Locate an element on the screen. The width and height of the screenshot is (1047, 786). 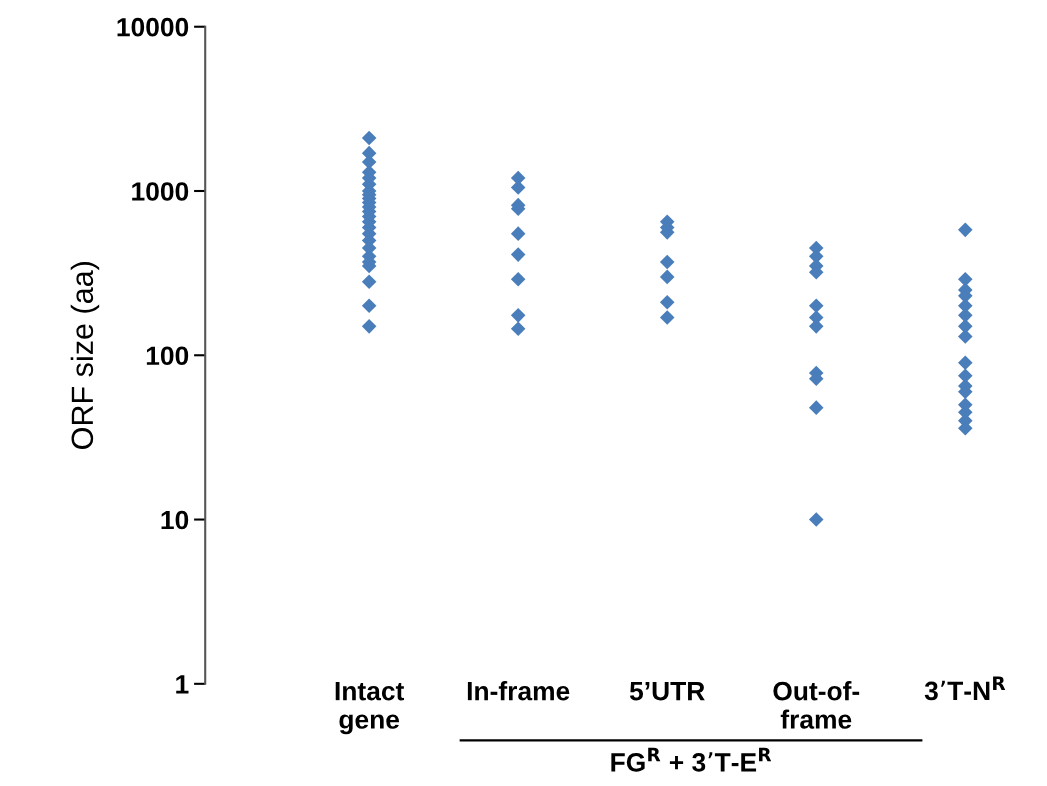
x-tick-label: Intact gene is located at coordinates (370, 708).